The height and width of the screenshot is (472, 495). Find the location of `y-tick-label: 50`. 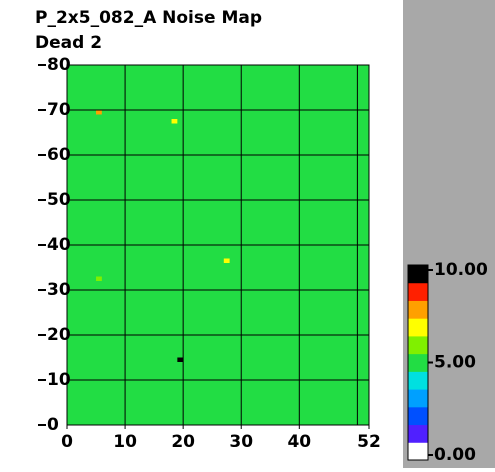

y-tick-label: 50 is located at coordinates (59, 200).